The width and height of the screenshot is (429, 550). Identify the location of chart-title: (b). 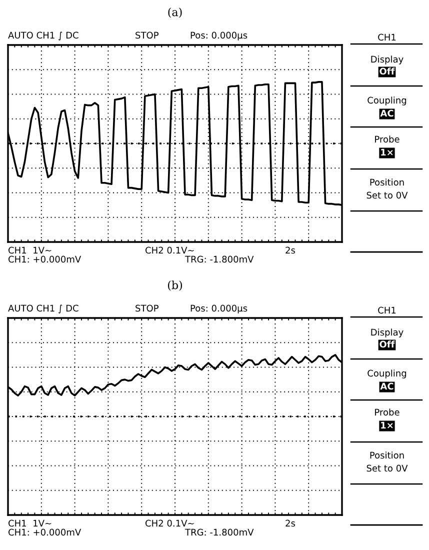
(175, 285).